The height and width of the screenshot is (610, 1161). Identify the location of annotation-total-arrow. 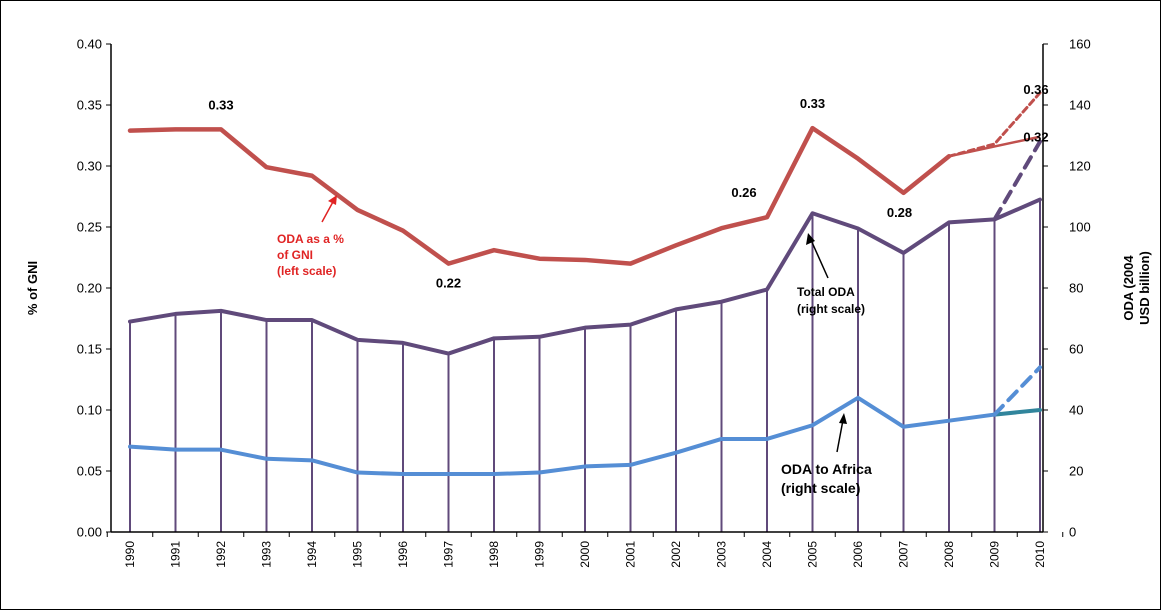
(819, 259).